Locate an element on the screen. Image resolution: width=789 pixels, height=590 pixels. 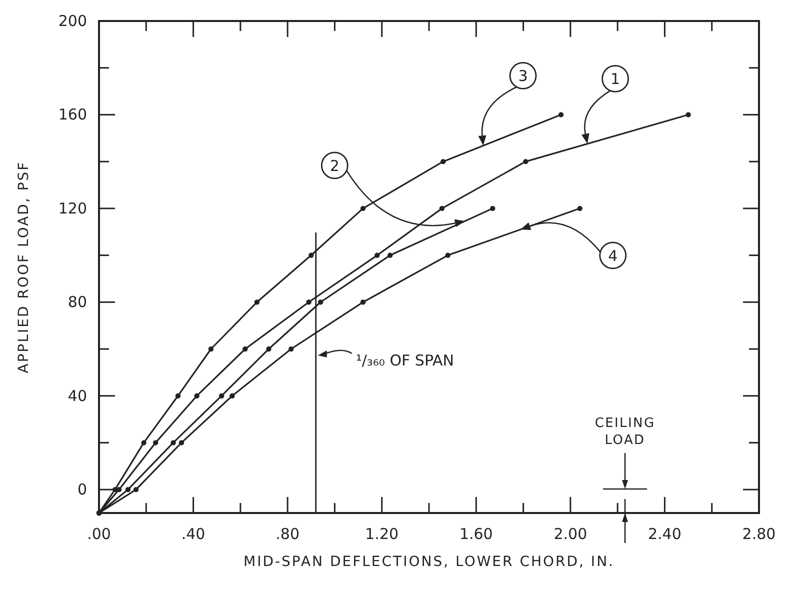
text: 3 is located at coordinates (523, 76).